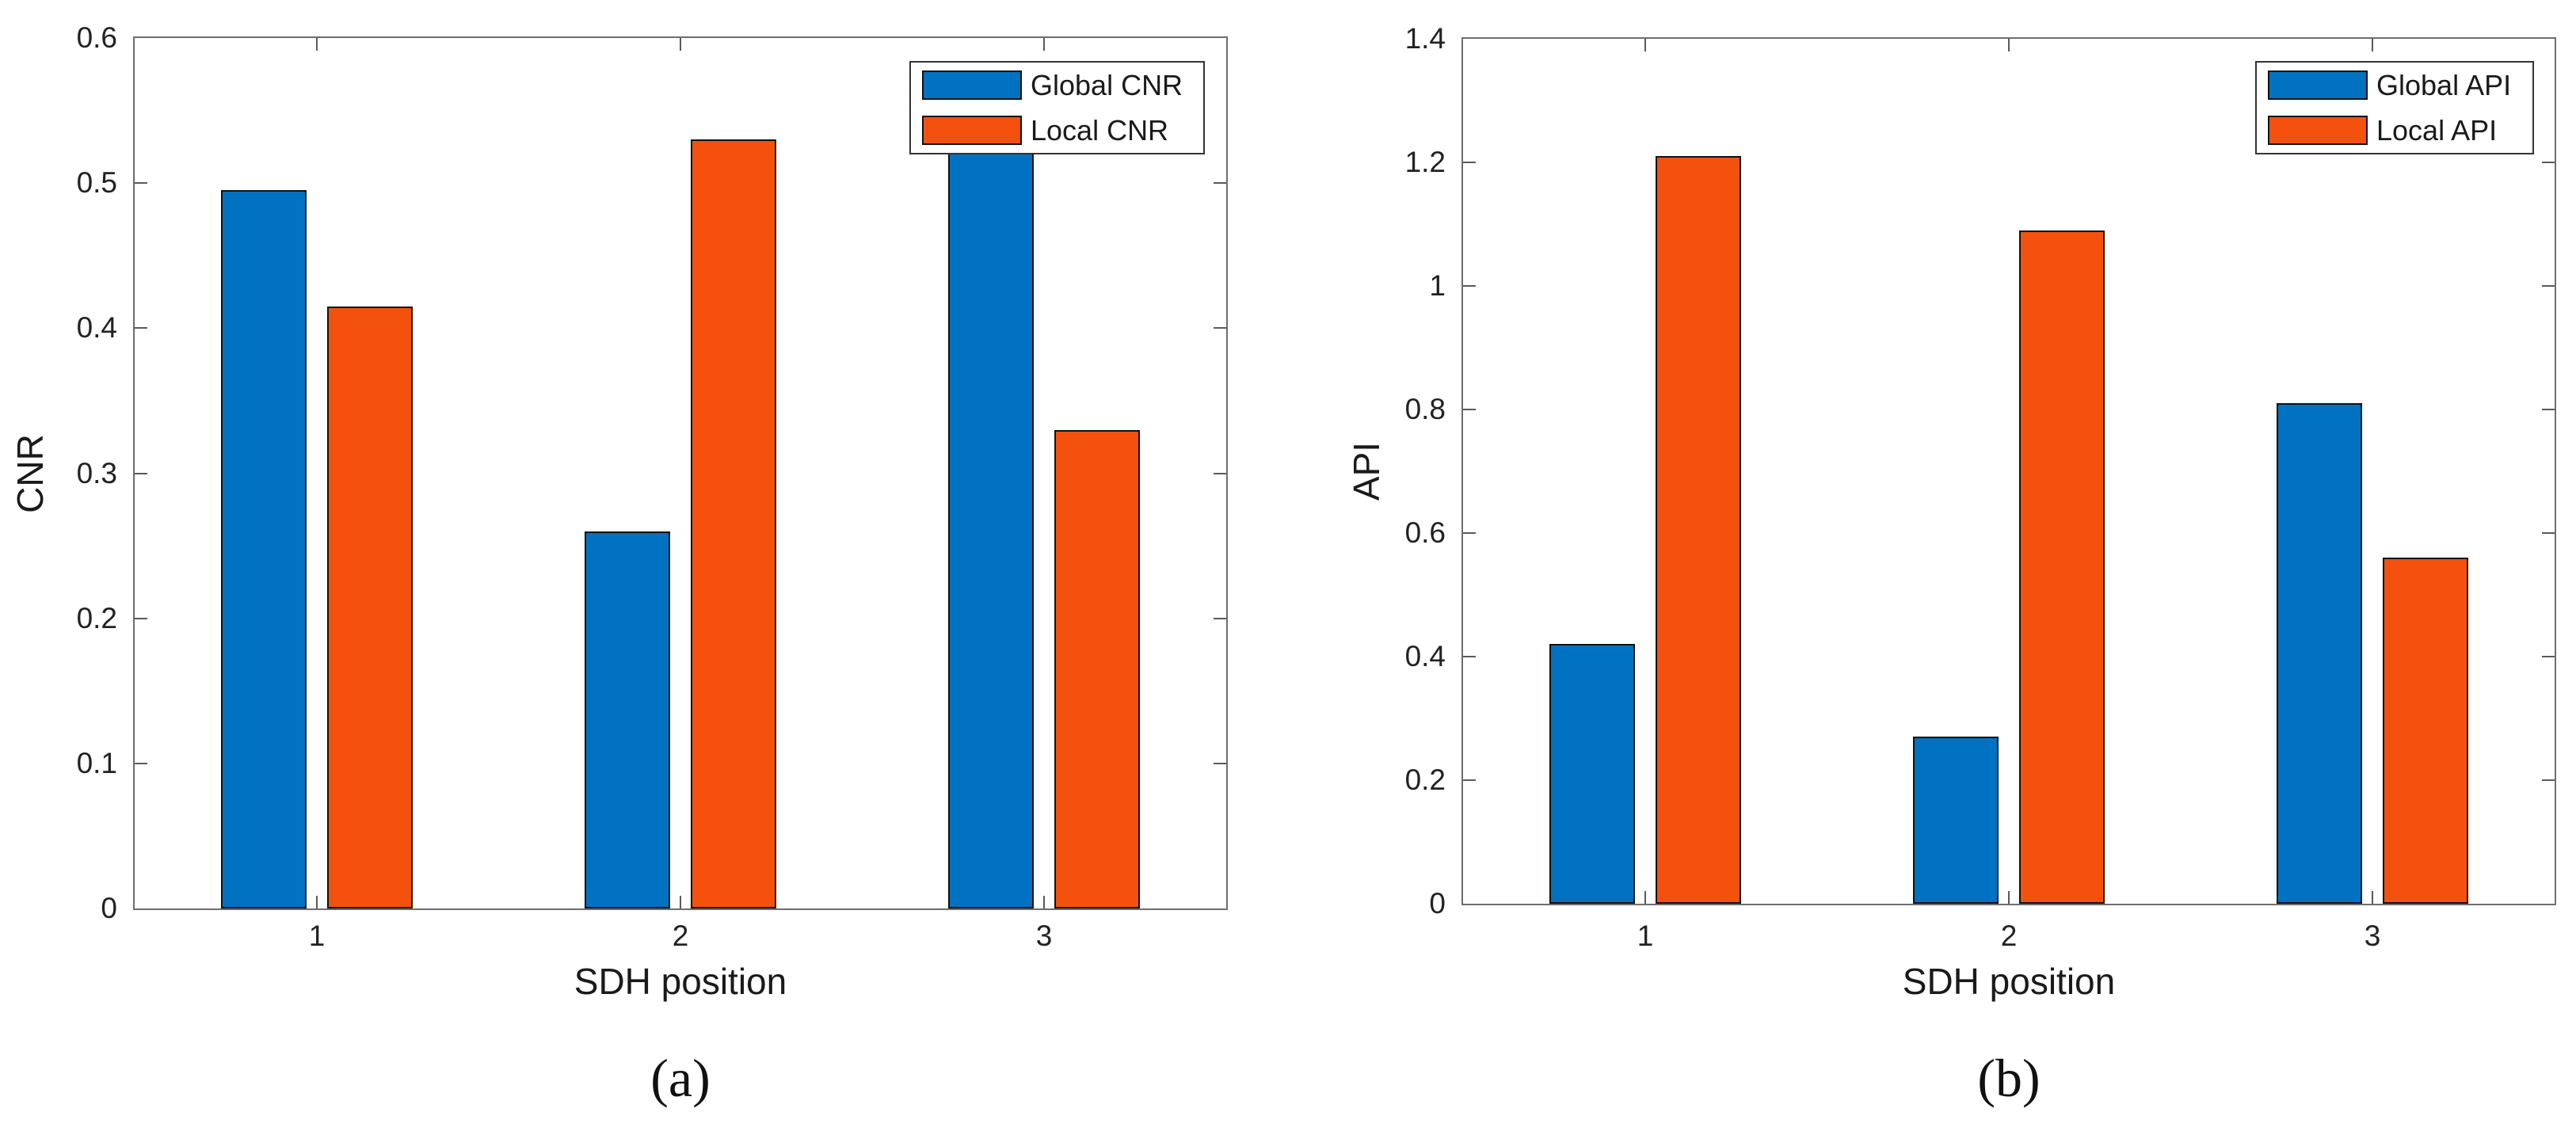 This screenshot has width=2576, height=1135. What do you see at coordinates (2062, 567) in the screenshot?
I see `bar-local-api-pos2` at bounding box center [2062, 567].